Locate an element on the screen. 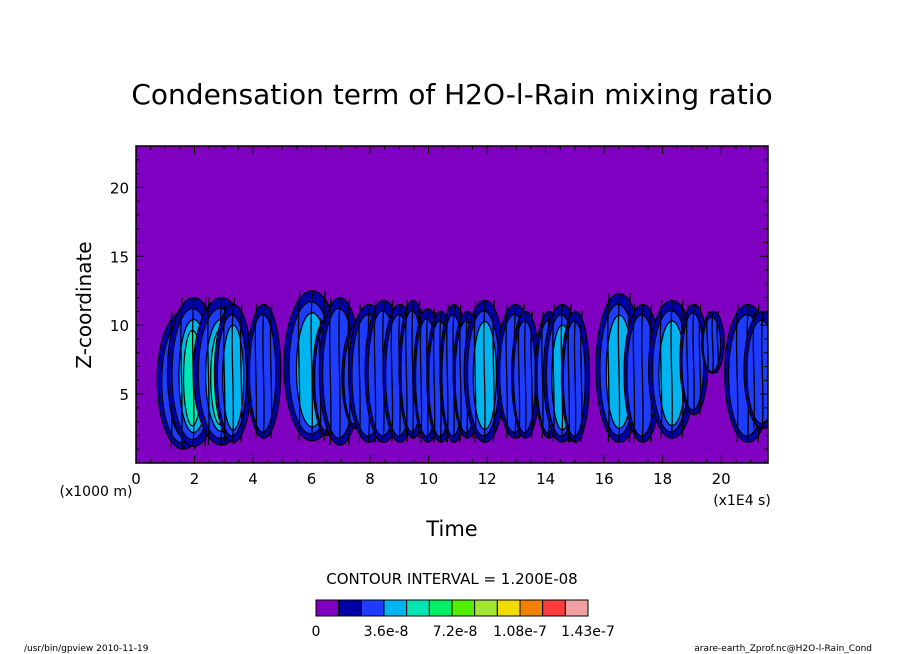  colorbar-label: 3.6e-8 is located at coordinates (386, 632).